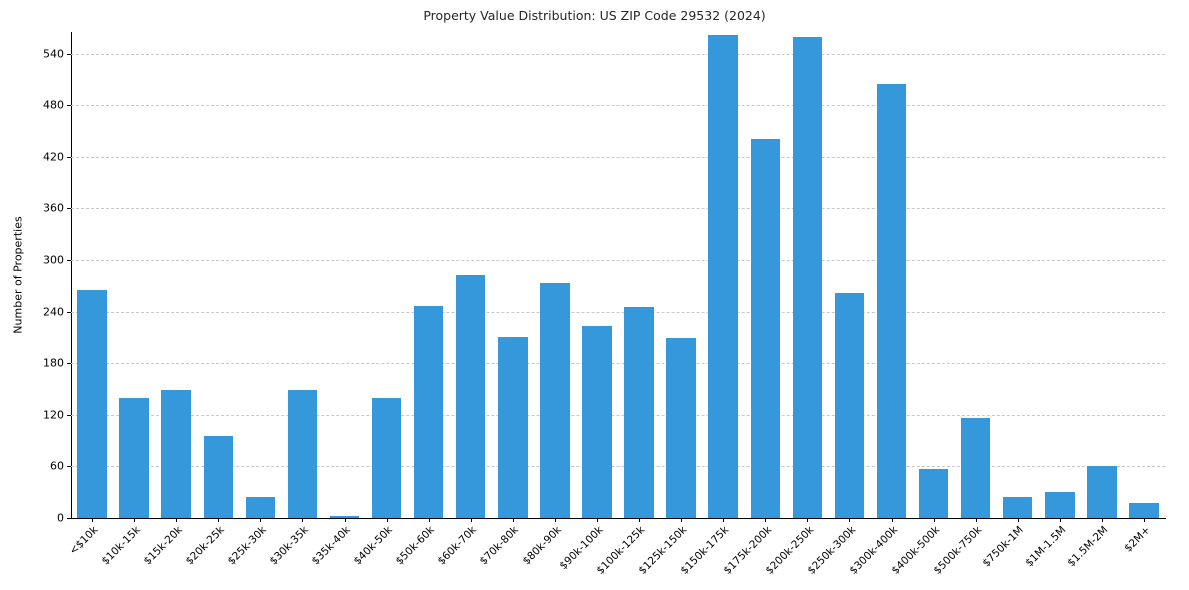 The height and width of the screenshot is (590, 1189). Describe the element at coordinates (289, 546) in the screenshot. I see `x-tick-label: $30k-35k` at that location.